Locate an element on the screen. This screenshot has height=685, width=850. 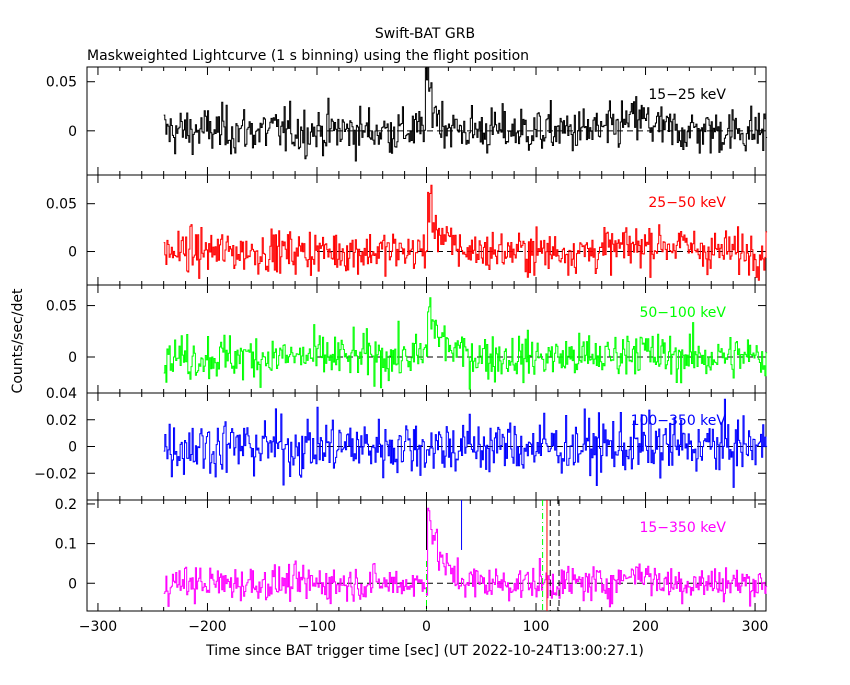
band-label: 50−100 keV is located at coordinates (682, 313).